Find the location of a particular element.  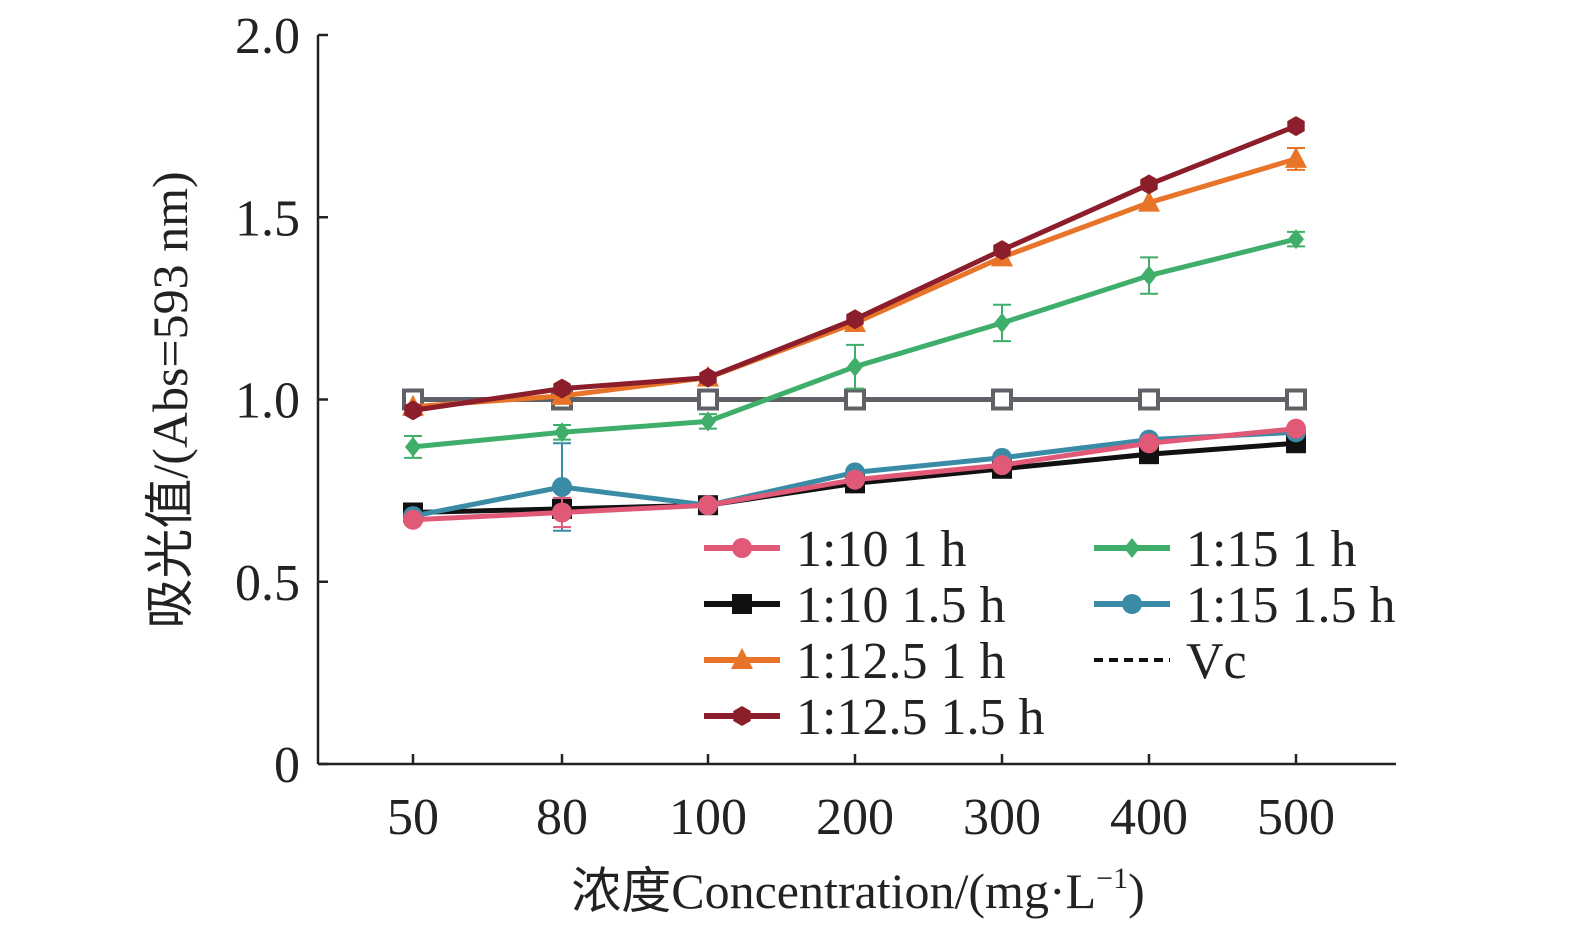

y-tick-label: 0.5 is located at coordinates (267, 583).